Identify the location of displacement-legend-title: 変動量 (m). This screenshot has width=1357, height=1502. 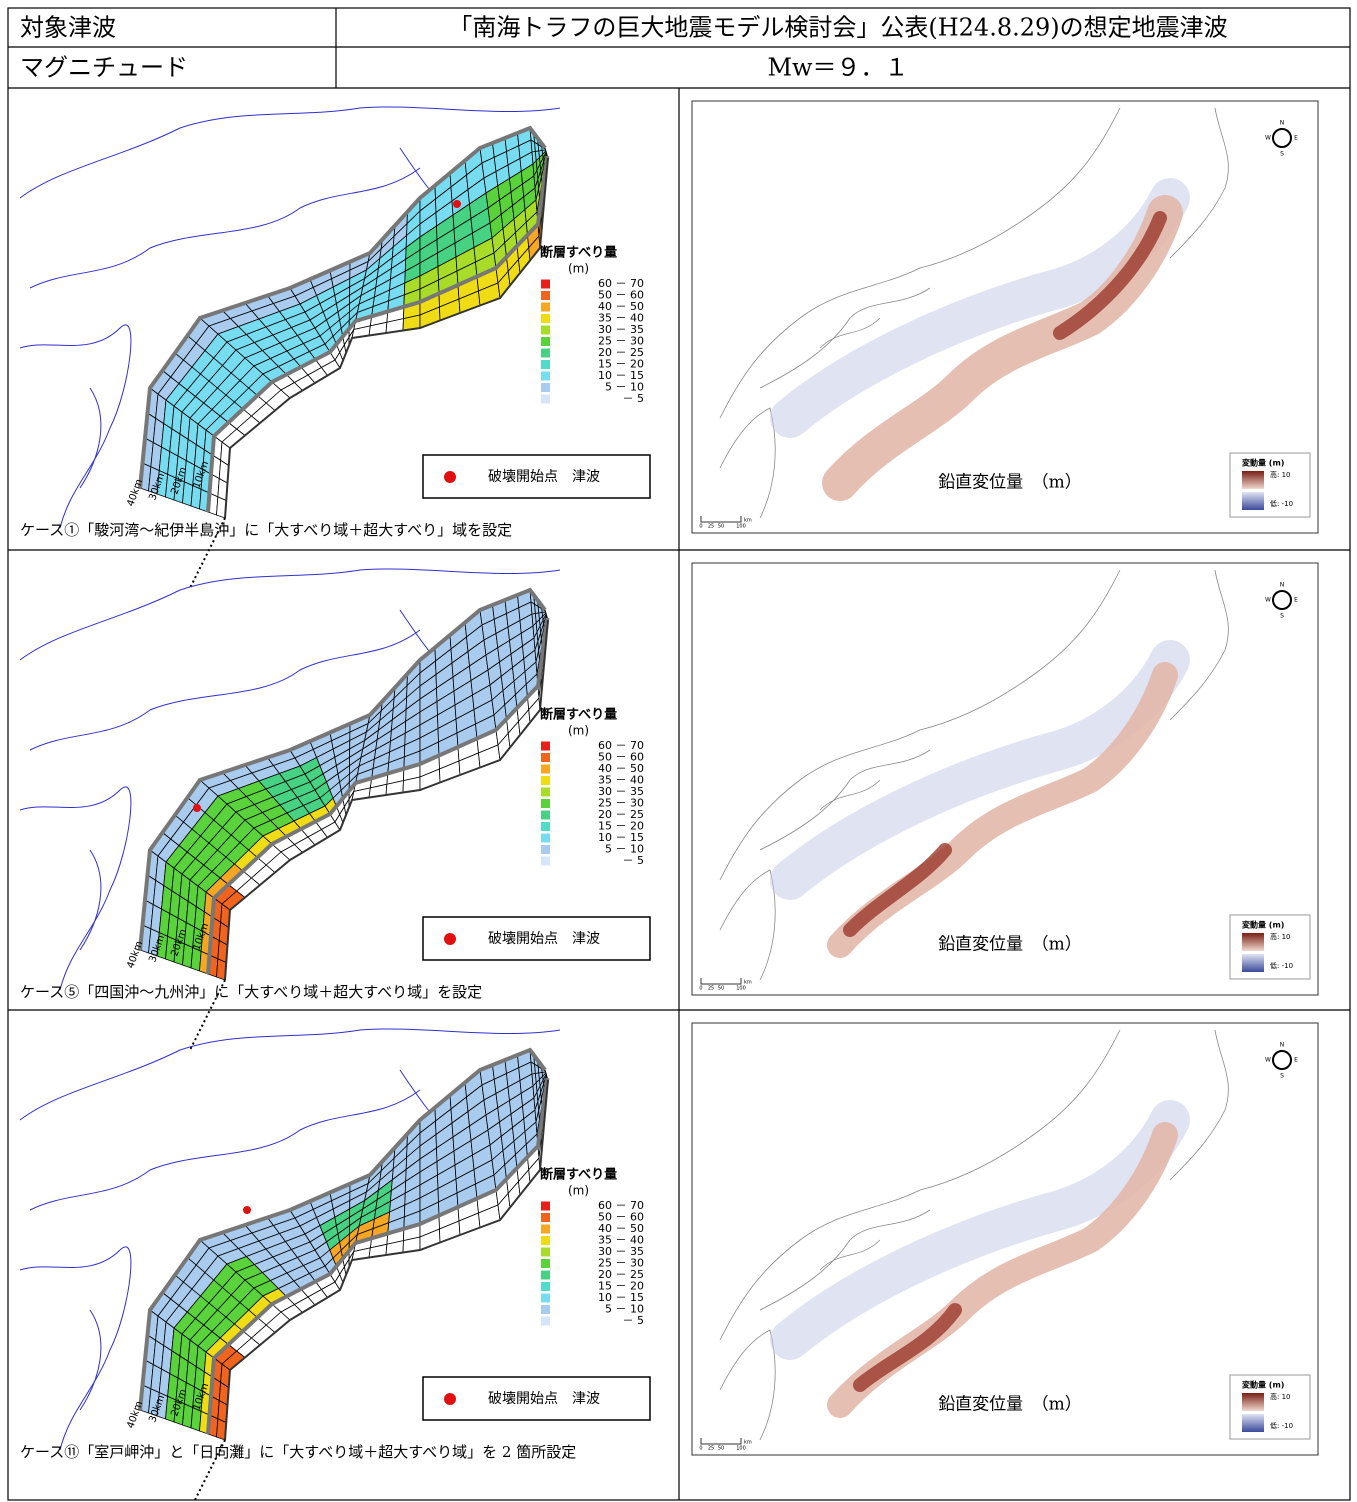
(1263, 463).